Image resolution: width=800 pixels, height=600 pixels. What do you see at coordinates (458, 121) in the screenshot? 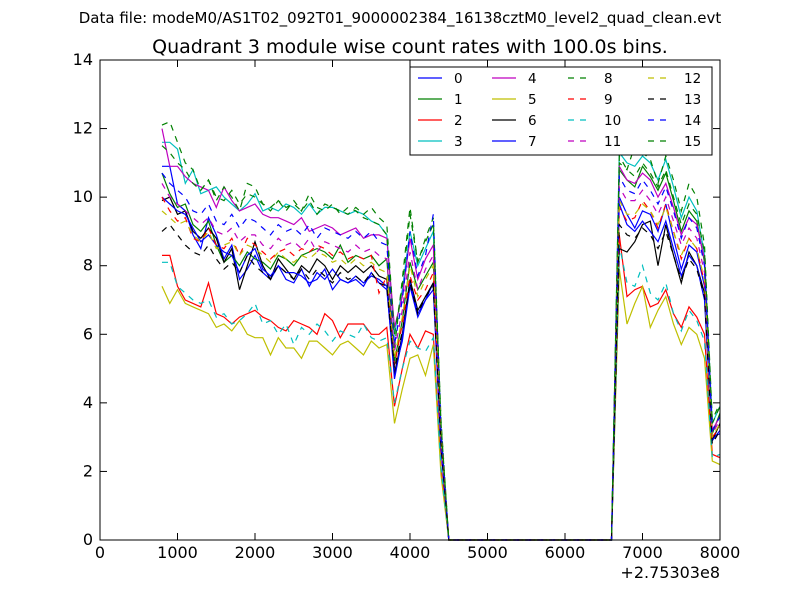
I see `legend-label-2: 2` at bounding box center [458, 121].